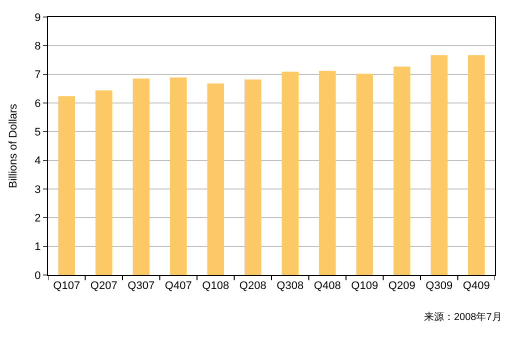 The width and height of the screenshot is (508, 337). I want to click on x-tick-label: Q208, so click(252, 286).